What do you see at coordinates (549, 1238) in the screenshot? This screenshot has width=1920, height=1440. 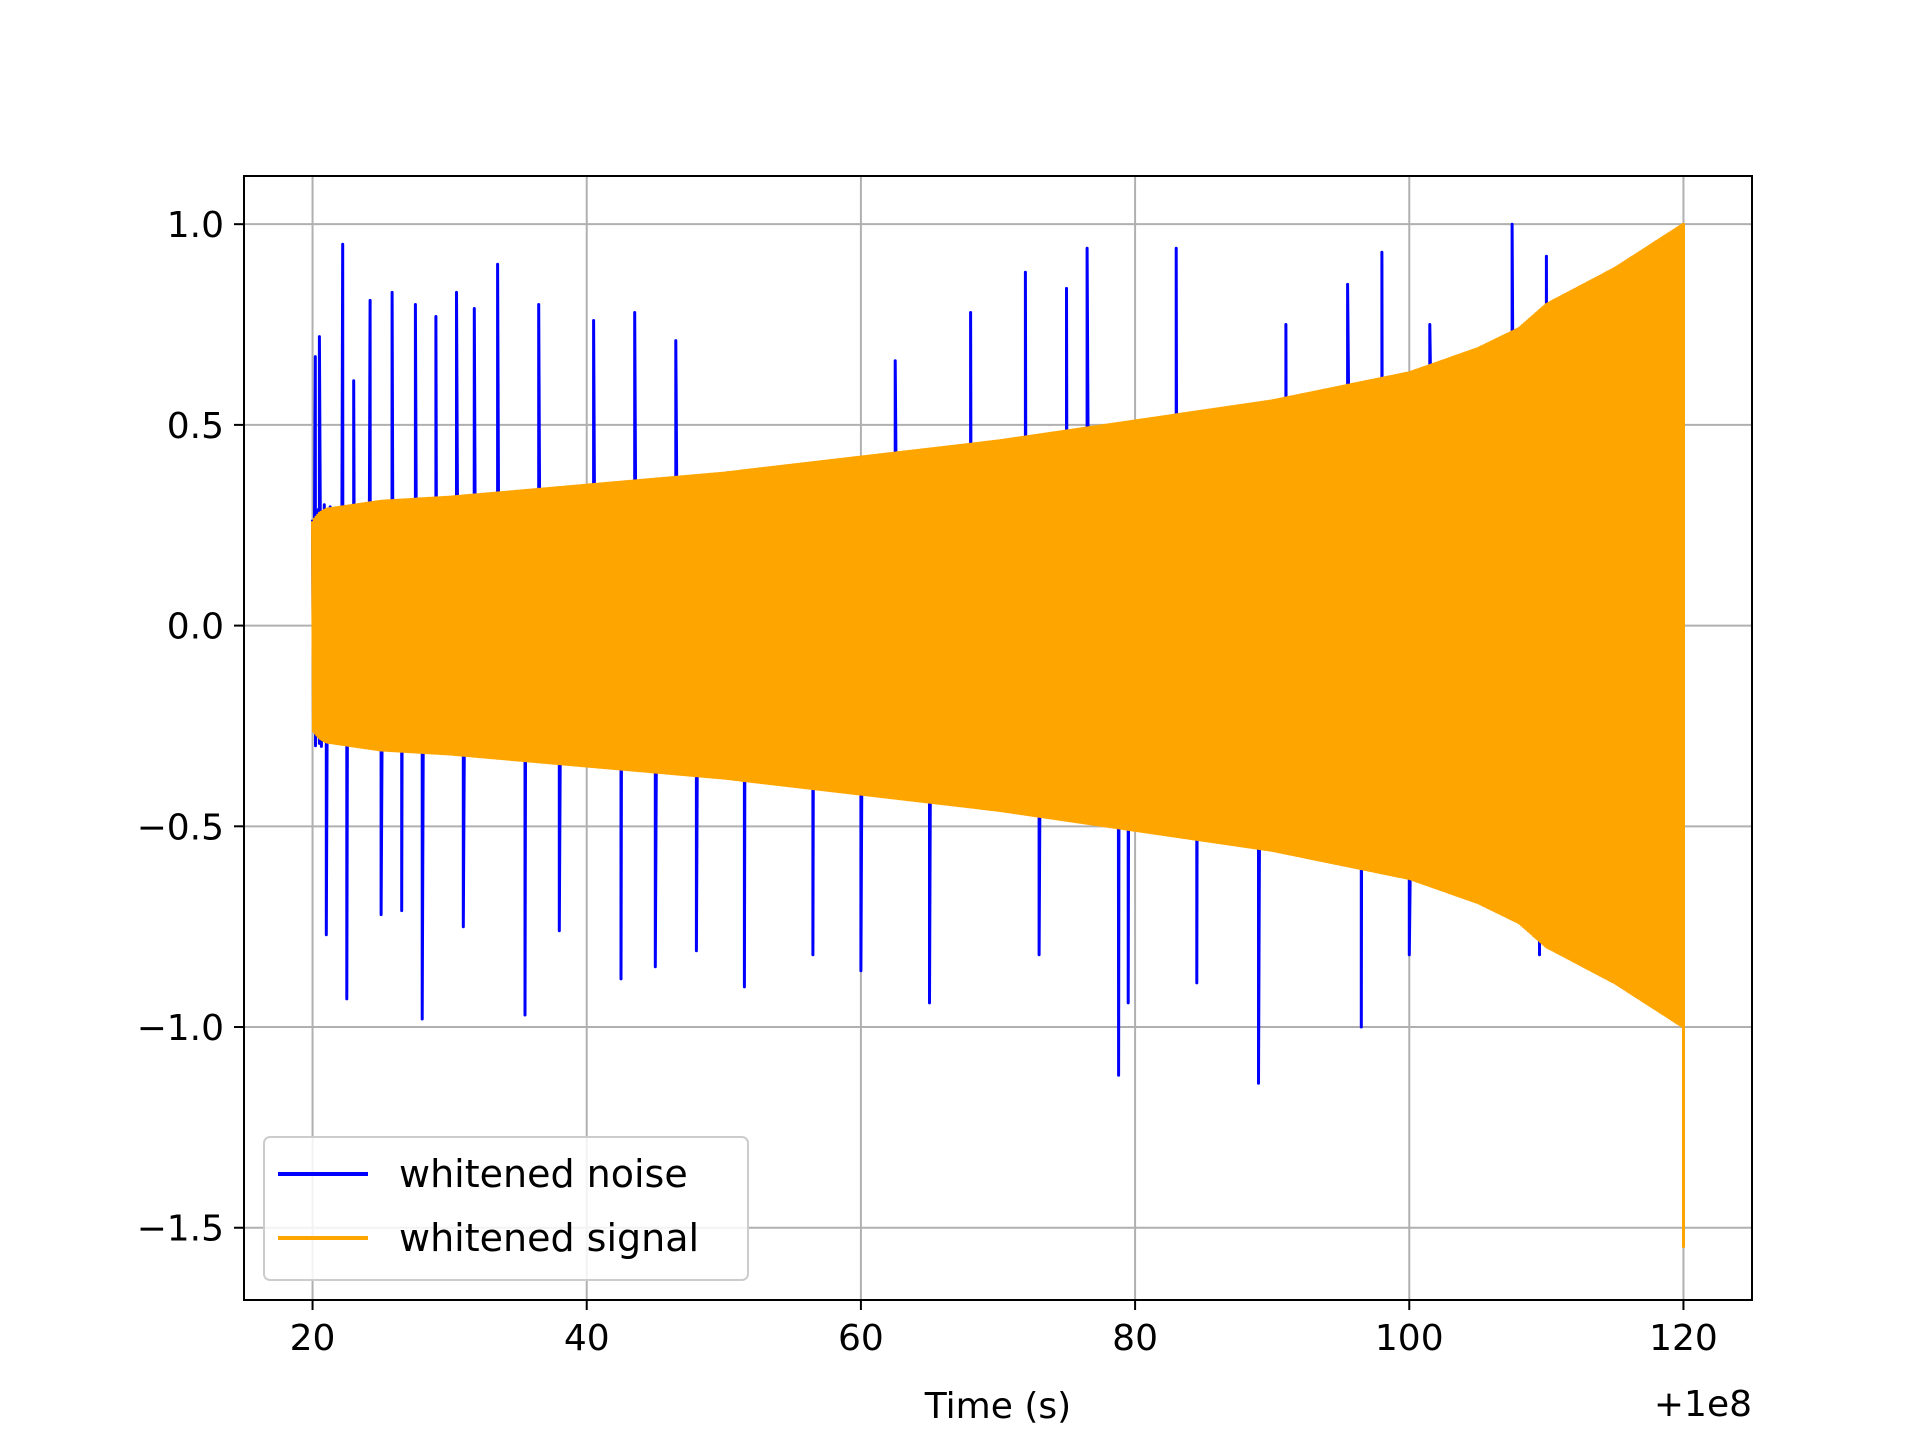 I see `legend-label: whitened signal` at bounding box center [549, 1238].